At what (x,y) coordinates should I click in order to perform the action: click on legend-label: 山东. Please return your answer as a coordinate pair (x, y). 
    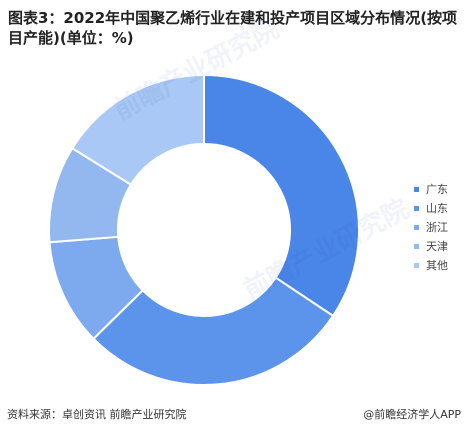
    Looking at the image, I should click on (437, 208).